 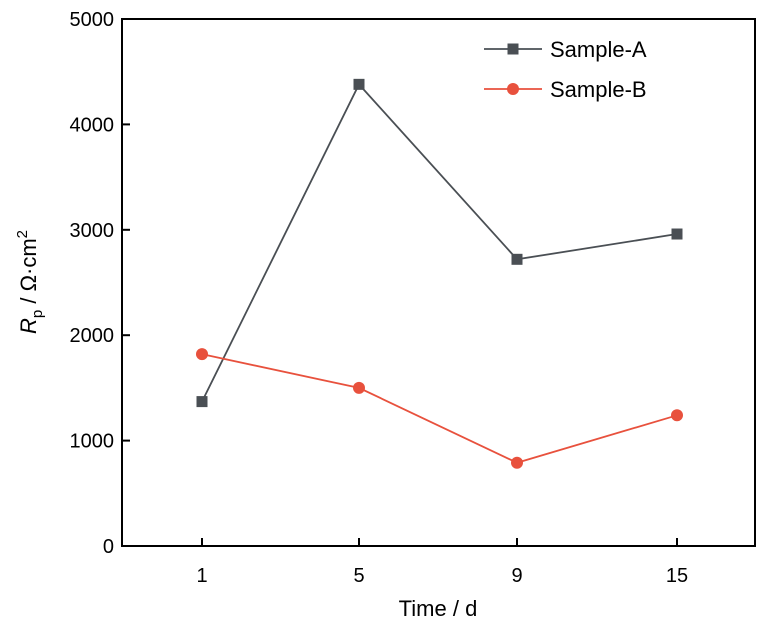 What do you see at coordinates (92, 442) in the screenshot?
I see `y-tick-label: 1000` at bounding box center [92, 442].